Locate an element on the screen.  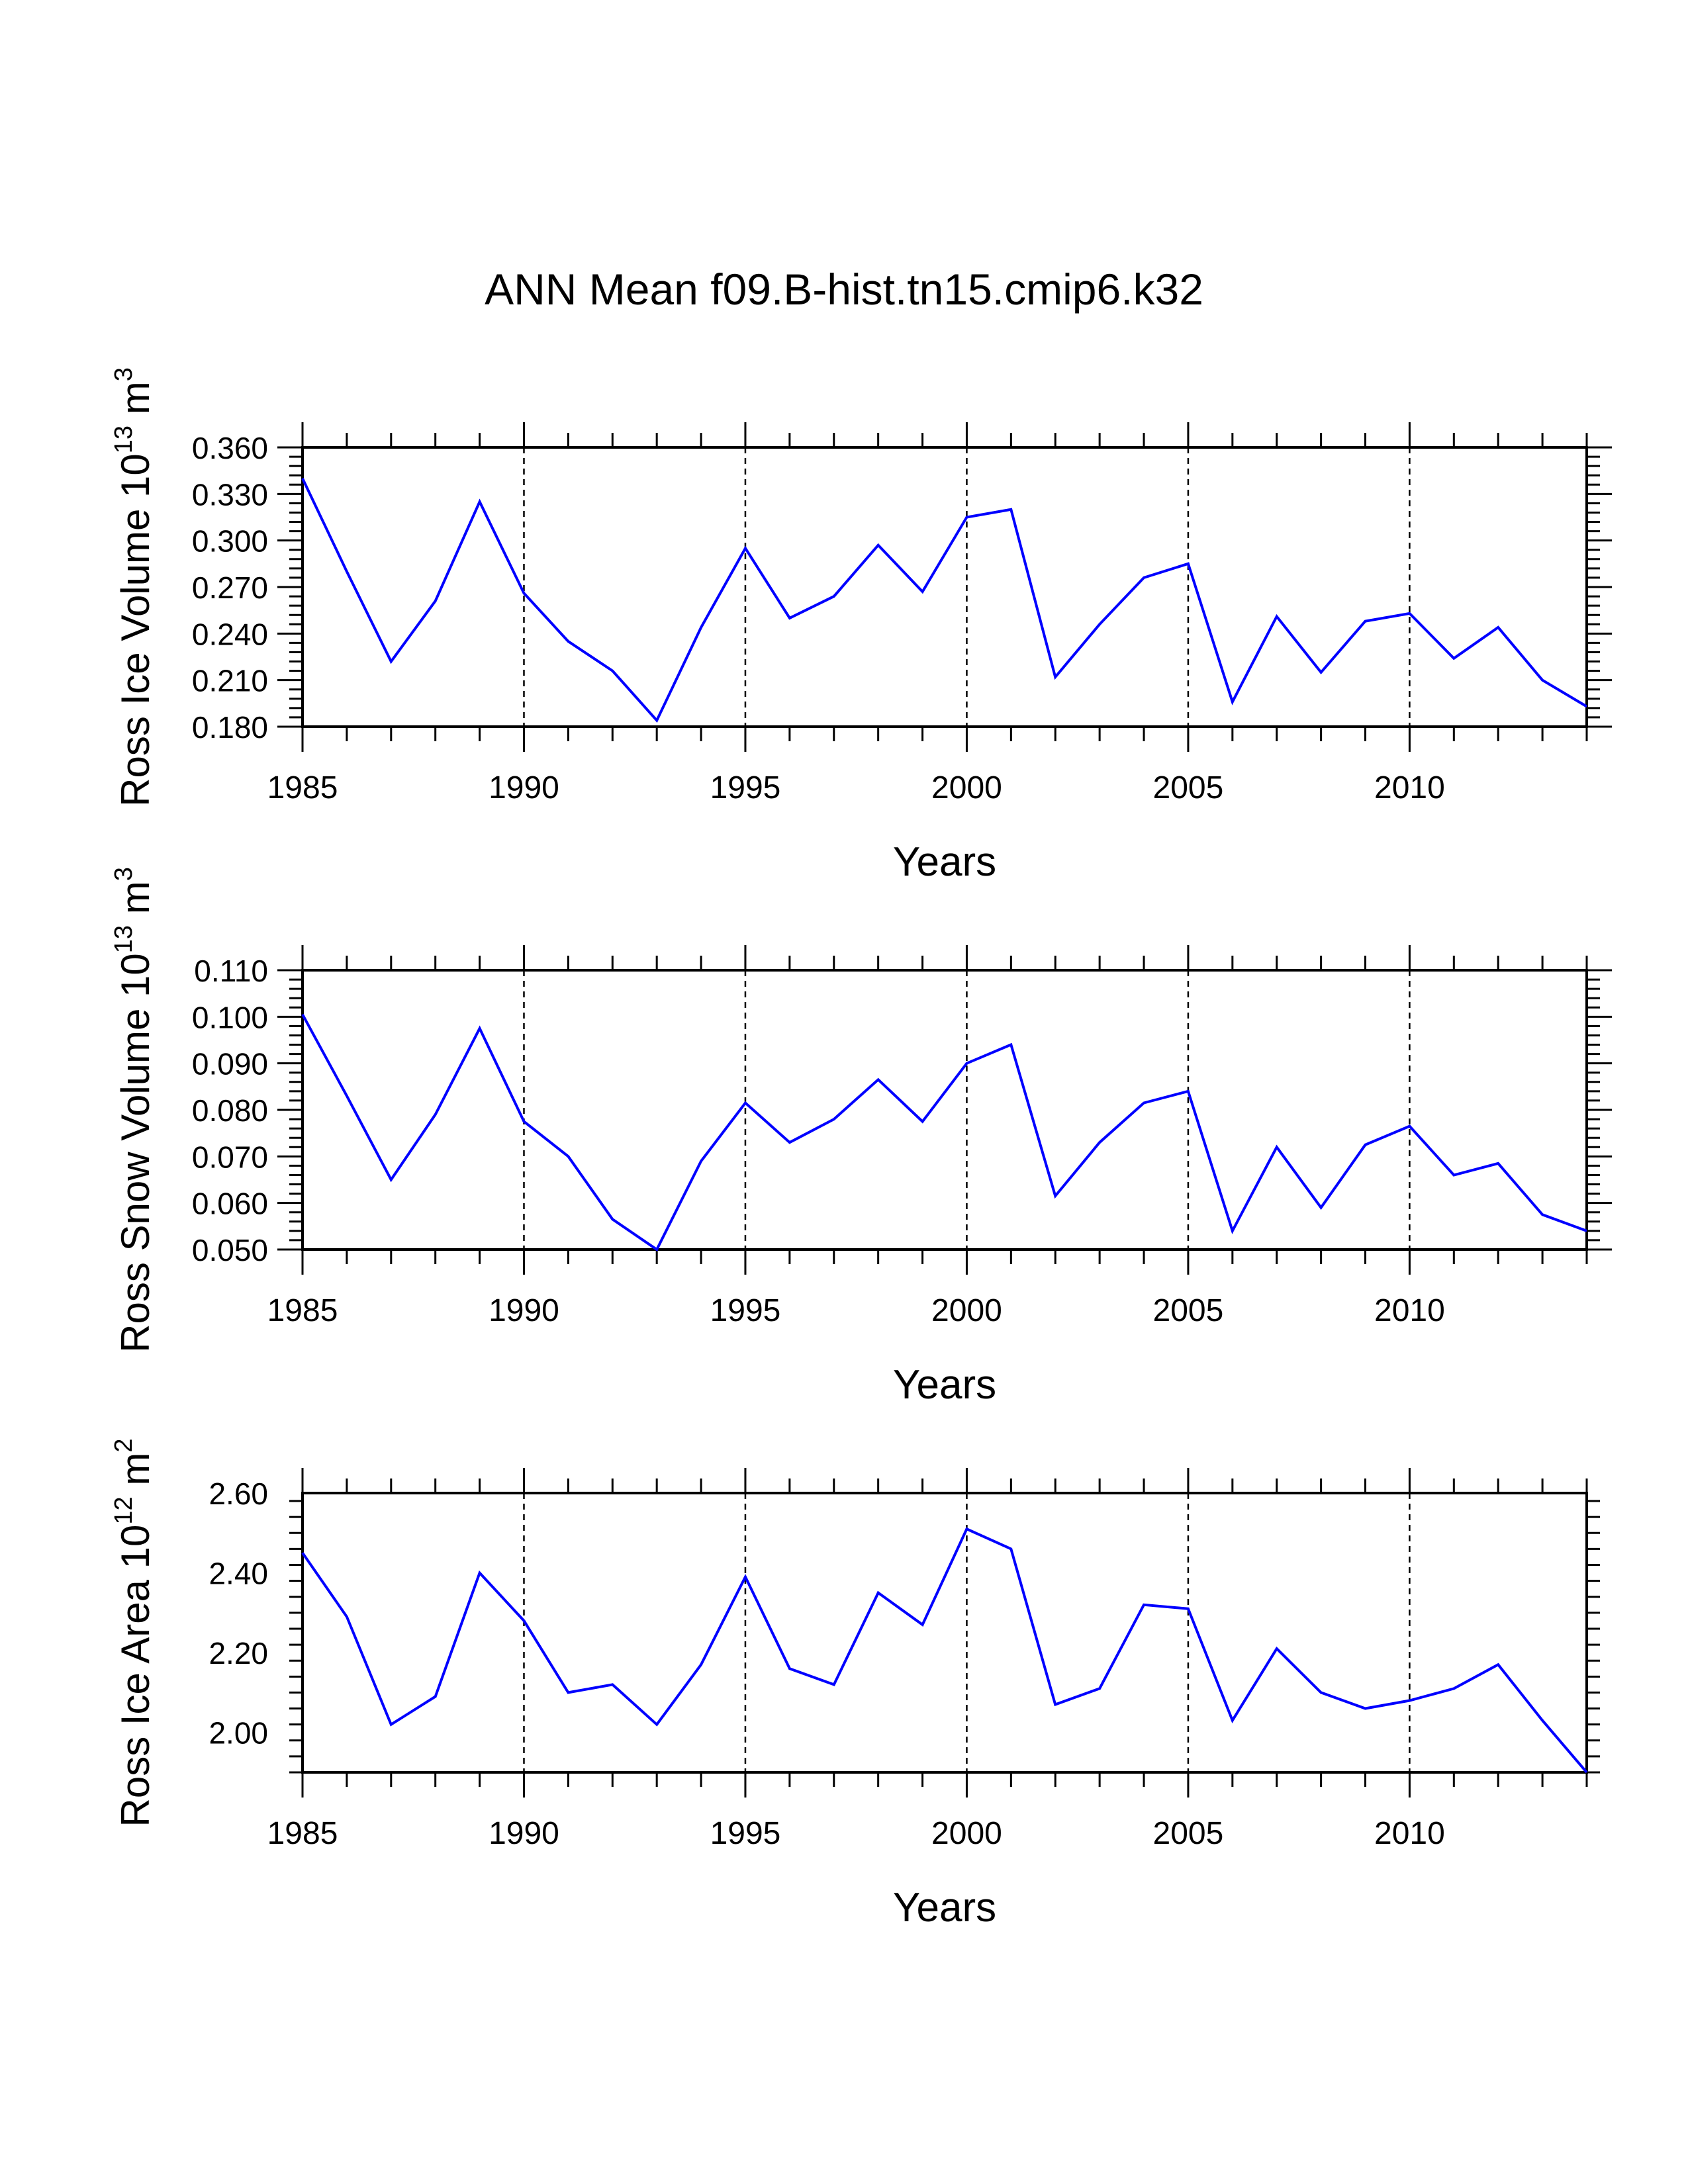
y-tick-label: 2.60 is located at coordinates (238, 1494).